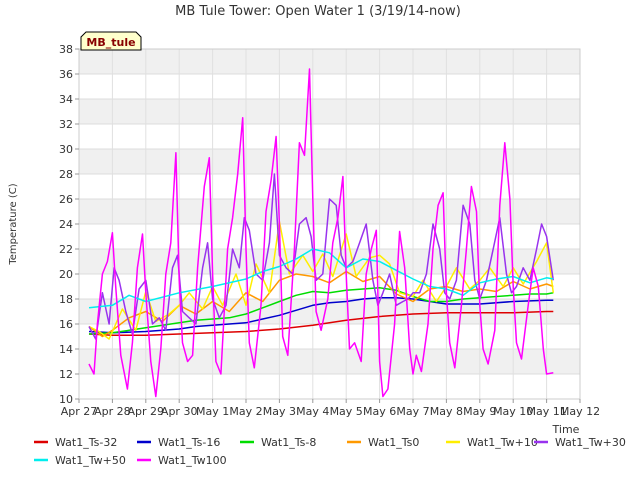  What do you see at coordinates (513, 411) in the screenshot?
I see `x-tick-label: May 10` at bounding box center [513, 411].